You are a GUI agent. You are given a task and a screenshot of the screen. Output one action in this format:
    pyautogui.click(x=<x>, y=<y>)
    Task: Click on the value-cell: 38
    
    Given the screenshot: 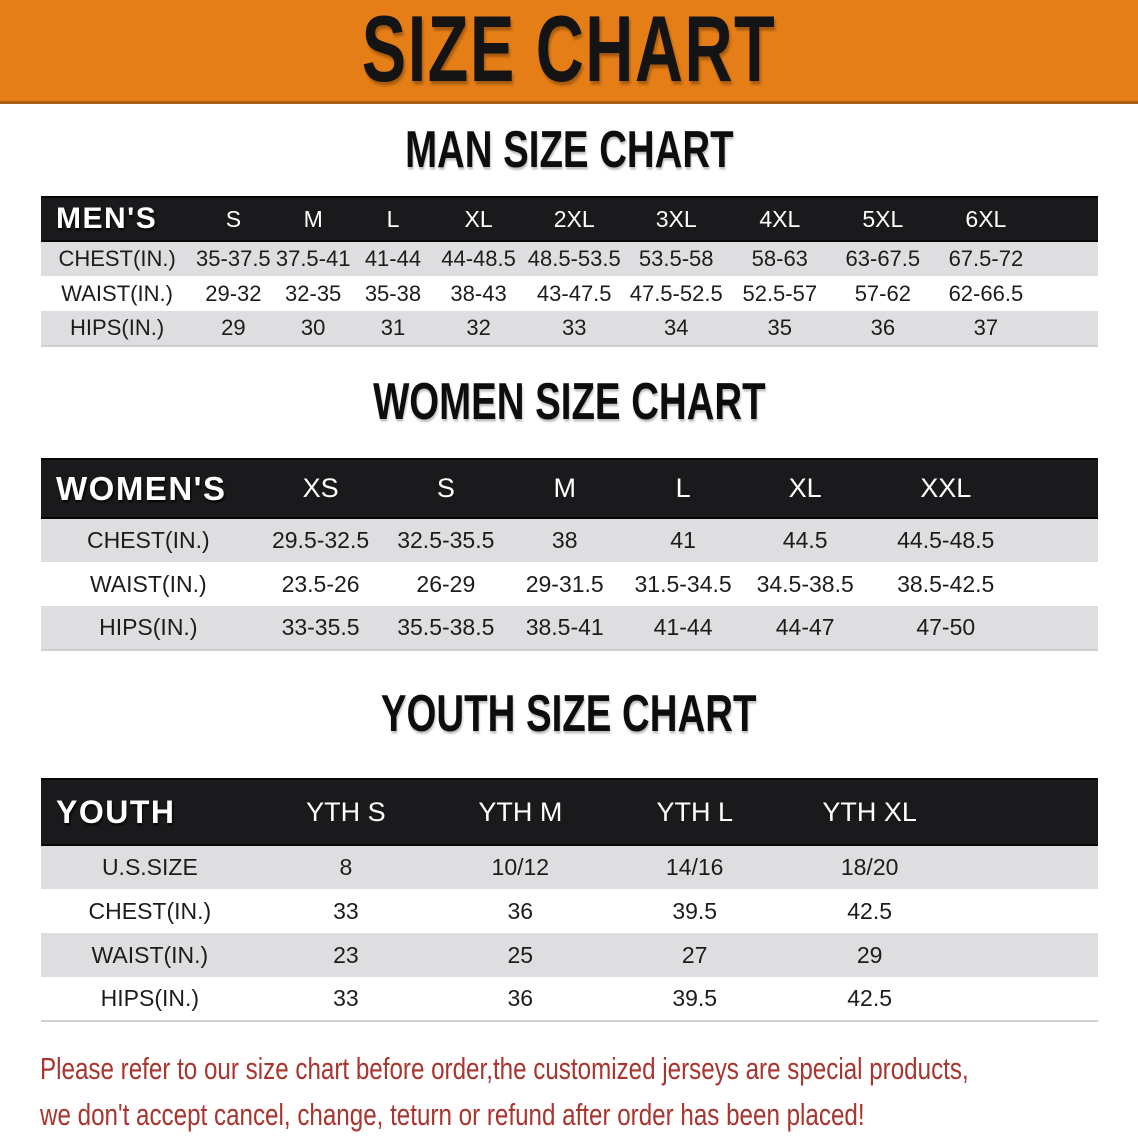 What is the action you would take?
    pyautogui.click(x=565, y=540)
    